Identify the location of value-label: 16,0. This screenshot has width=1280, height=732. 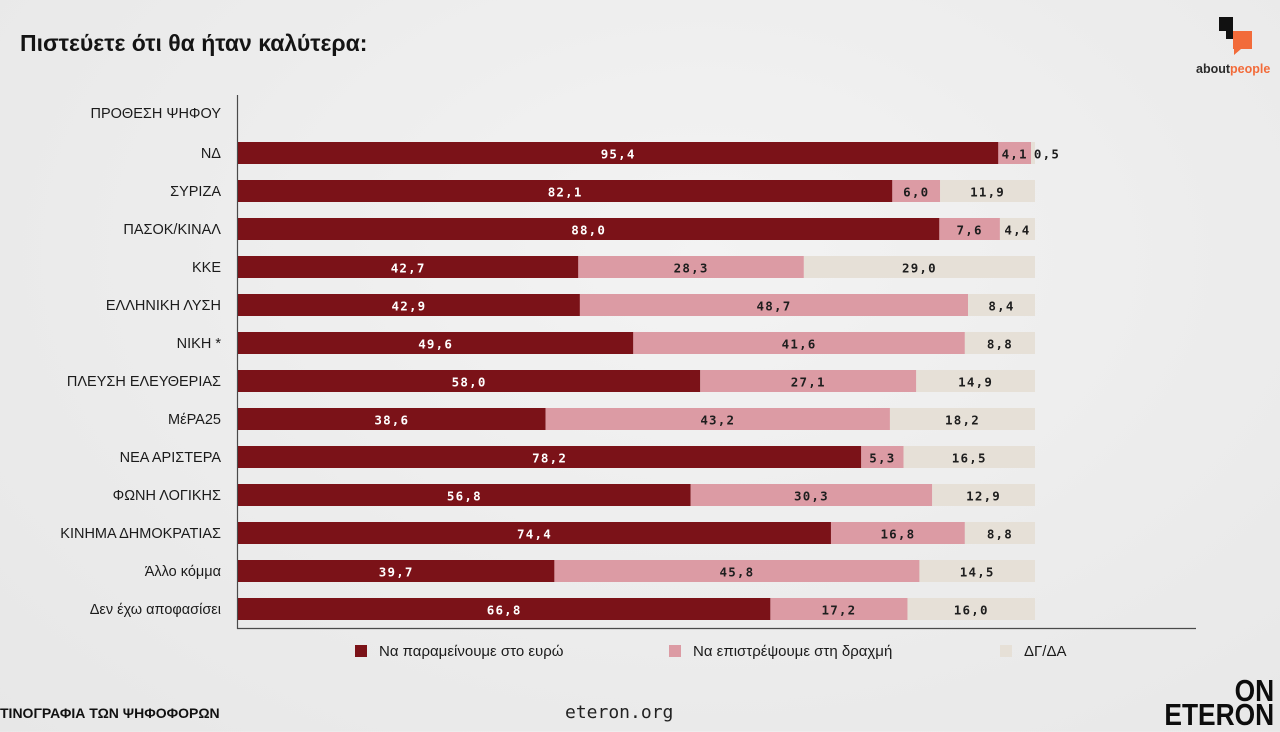
(971, 610).